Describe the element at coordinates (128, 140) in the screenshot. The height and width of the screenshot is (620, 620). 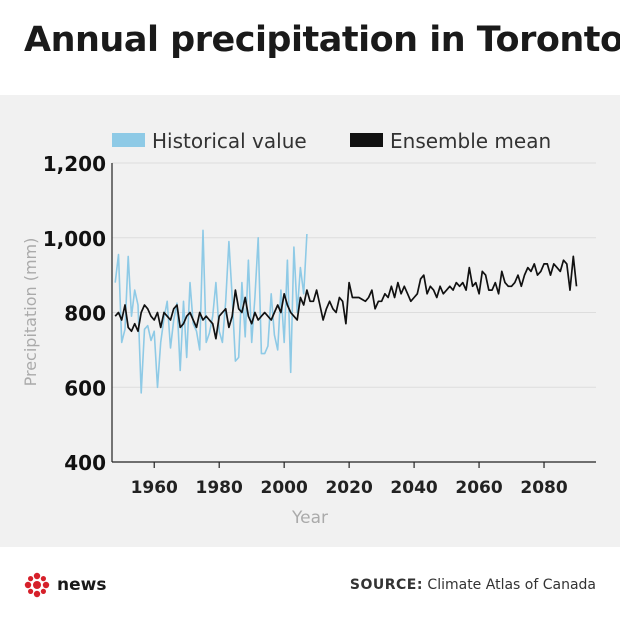
I see `legend-swatch-historical` at that location.